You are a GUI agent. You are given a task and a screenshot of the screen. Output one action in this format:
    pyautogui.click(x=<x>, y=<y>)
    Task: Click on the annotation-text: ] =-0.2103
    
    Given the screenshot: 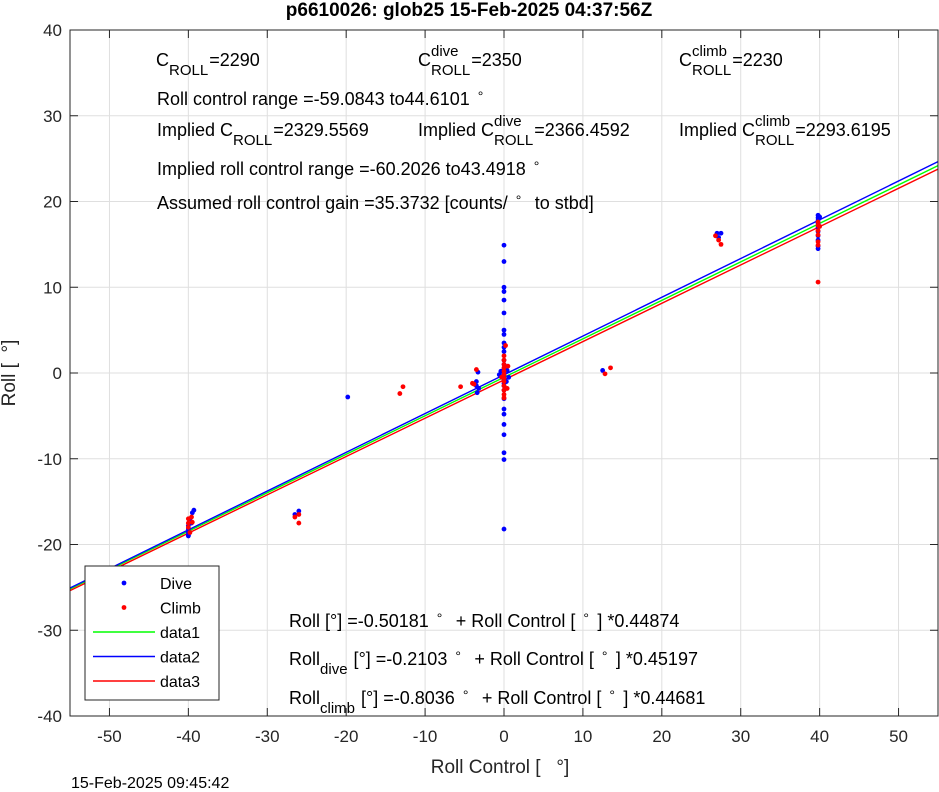 What is the action you would take?
    pyautogui.click(x=407, y=659)
    